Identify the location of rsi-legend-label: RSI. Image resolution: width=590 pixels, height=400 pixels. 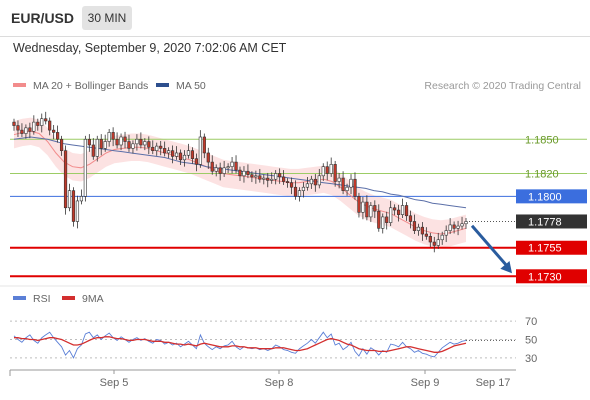
(42, 299).